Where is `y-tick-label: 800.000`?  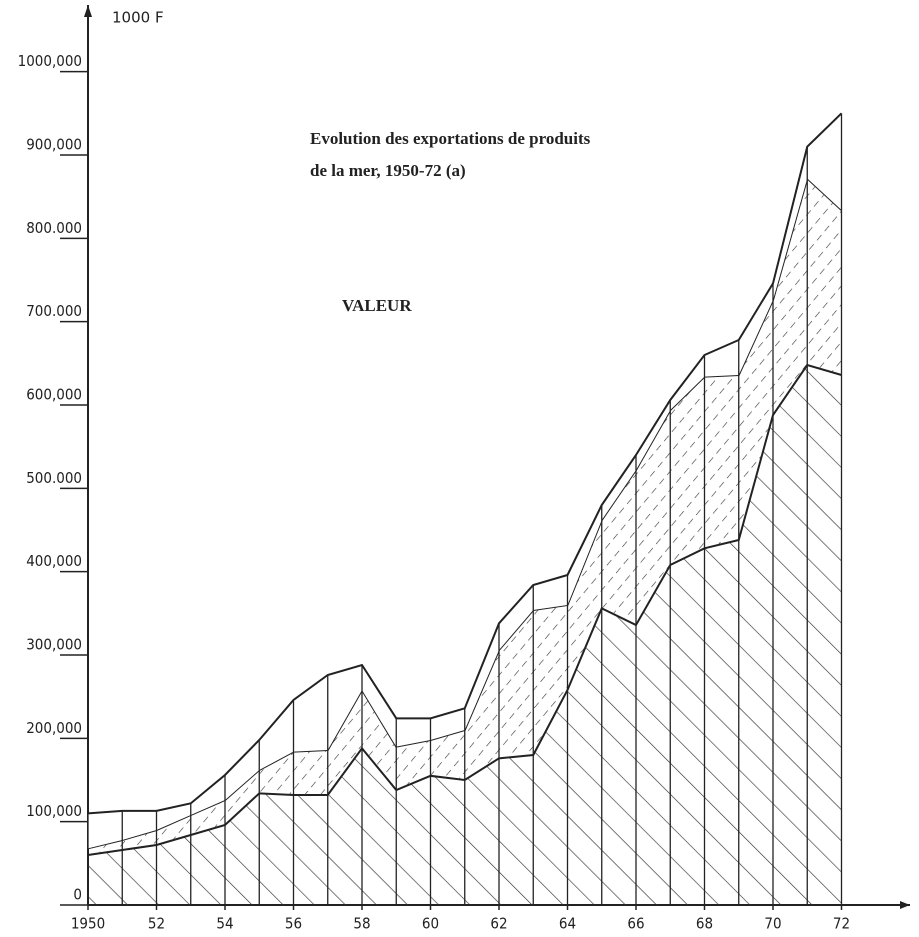
y-tick-label: 800.000 is located at coordinates (54, 228).